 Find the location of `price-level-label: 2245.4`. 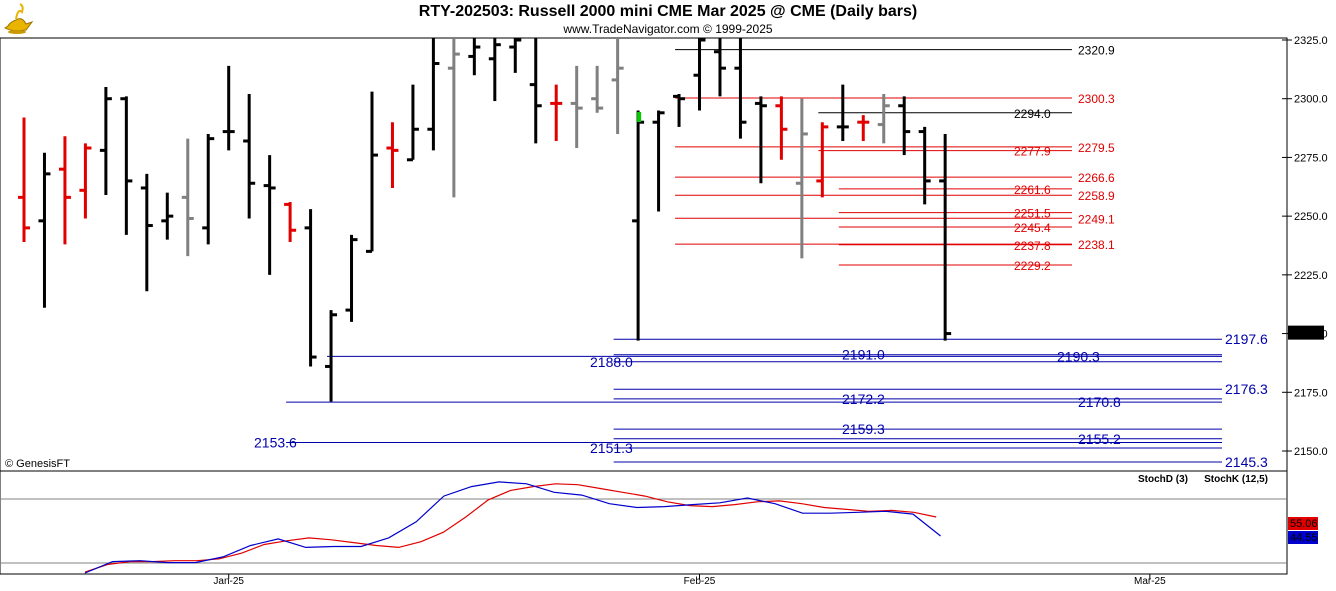

price-level-label: 2245.4 is located at coordinates (1032, 228).